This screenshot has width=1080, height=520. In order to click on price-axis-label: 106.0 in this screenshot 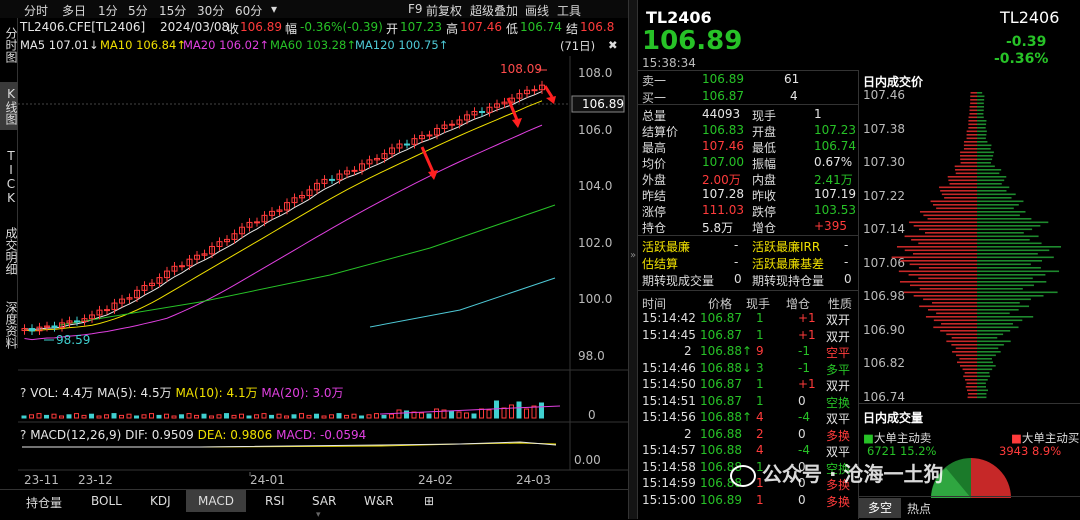, I will do `click(595, 130)`.